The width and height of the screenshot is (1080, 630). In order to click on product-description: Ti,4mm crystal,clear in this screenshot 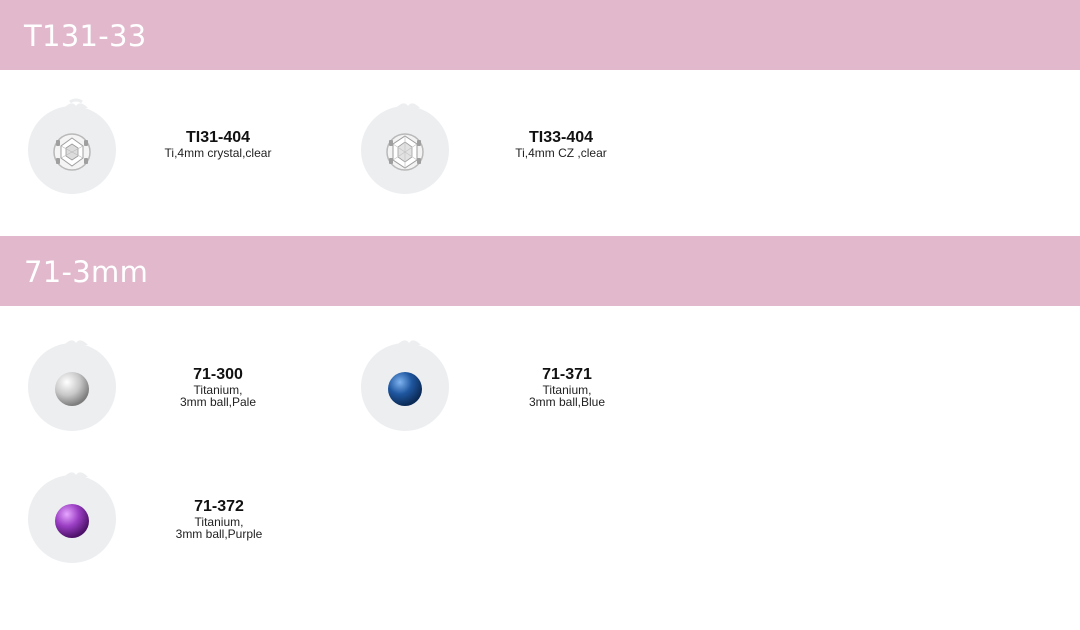, I will do `click(218, 153)`.